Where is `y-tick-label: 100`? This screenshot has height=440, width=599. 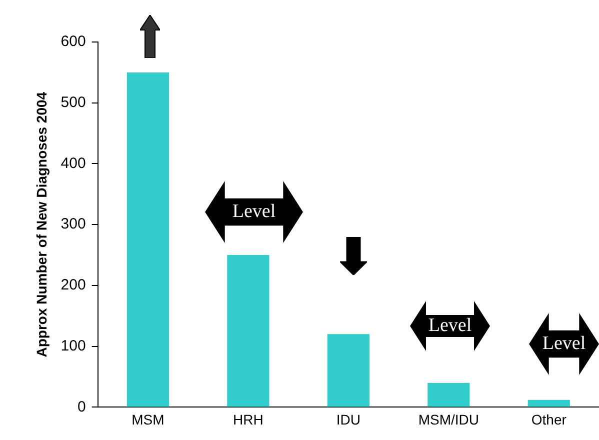 y-tick-label: 100 is located at coordinates (73, 345).